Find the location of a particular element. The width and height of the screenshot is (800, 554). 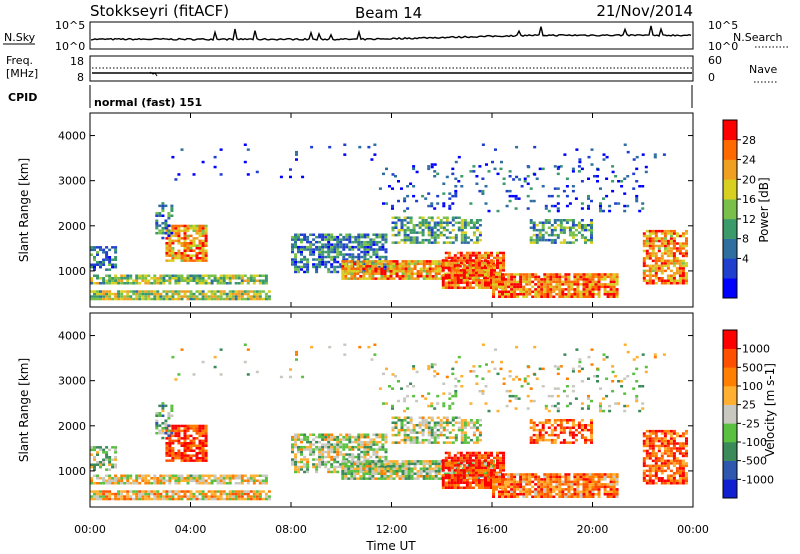

power-colorbar-swatch is located at coordinates (730, 268).